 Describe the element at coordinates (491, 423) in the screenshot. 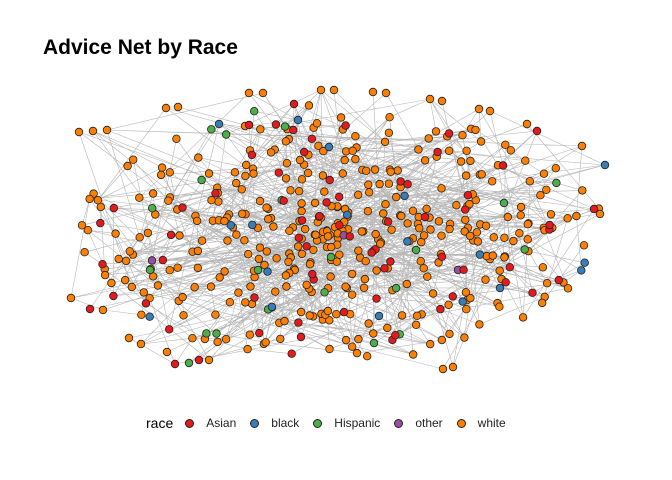

I see `legend-label-white: white` at that location.